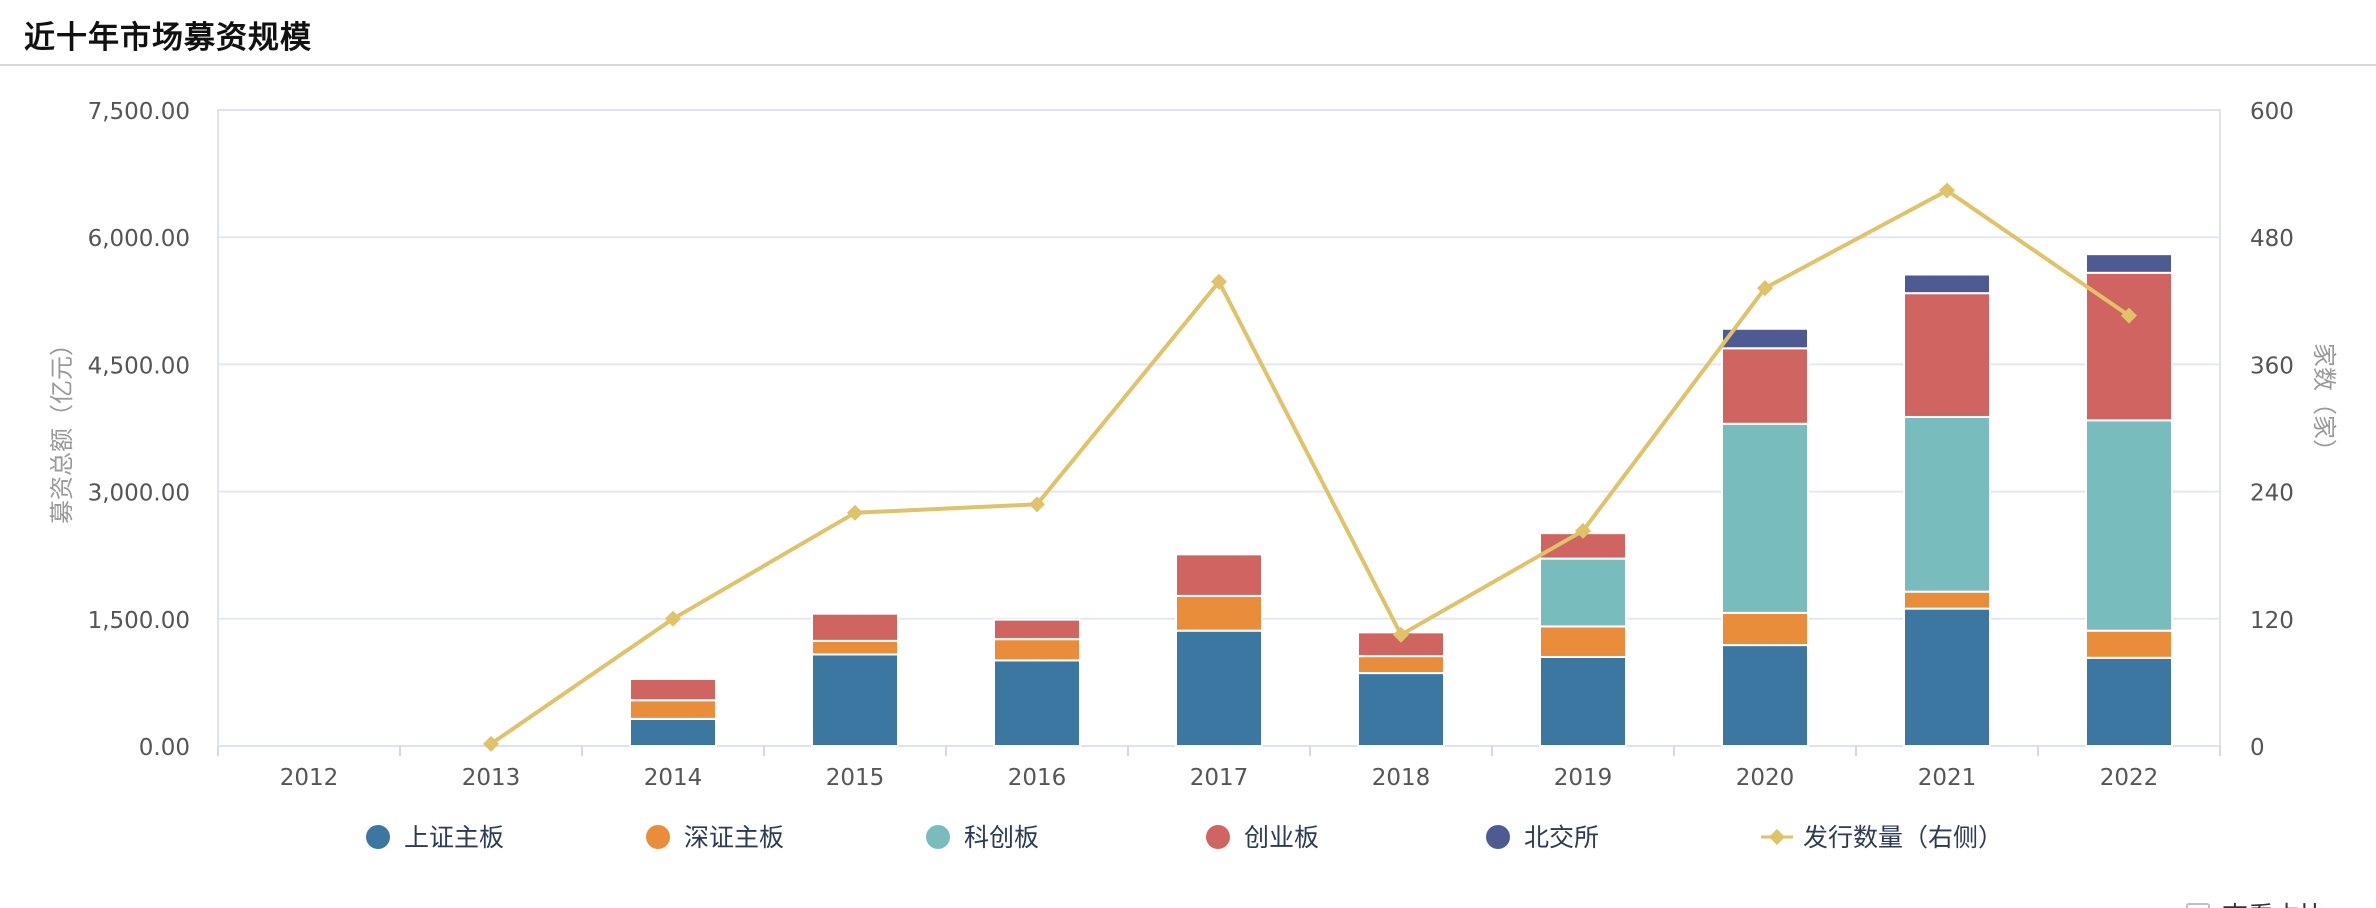 The width and height of the screenshot is (2376, 908). What do you see at coordinates (1561, 837) in the screenshot?
I see `legend-label: 北交所` at bounding box center [1561, 837].